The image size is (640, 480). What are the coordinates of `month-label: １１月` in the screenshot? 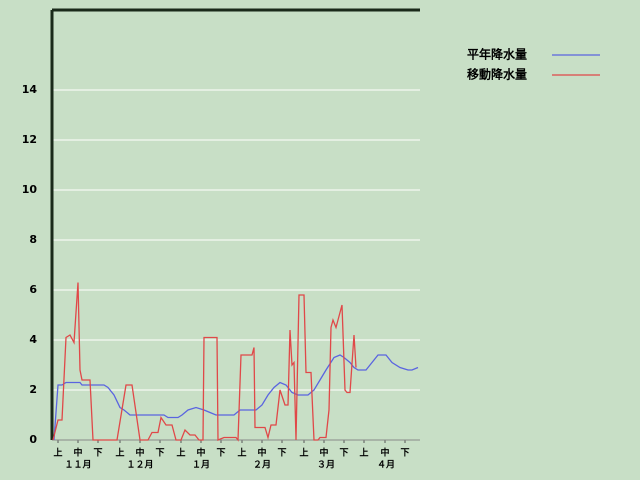 It's located at (77, 465).